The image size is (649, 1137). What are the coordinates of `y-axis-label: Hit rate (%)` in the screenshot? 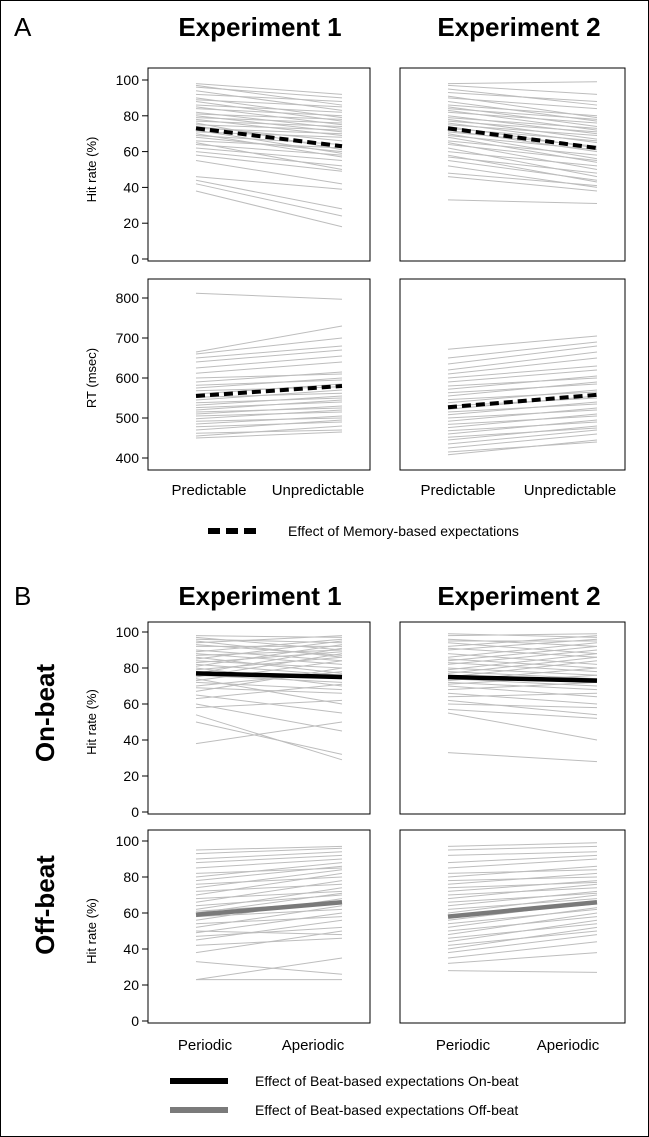 It's located at (91, 931).